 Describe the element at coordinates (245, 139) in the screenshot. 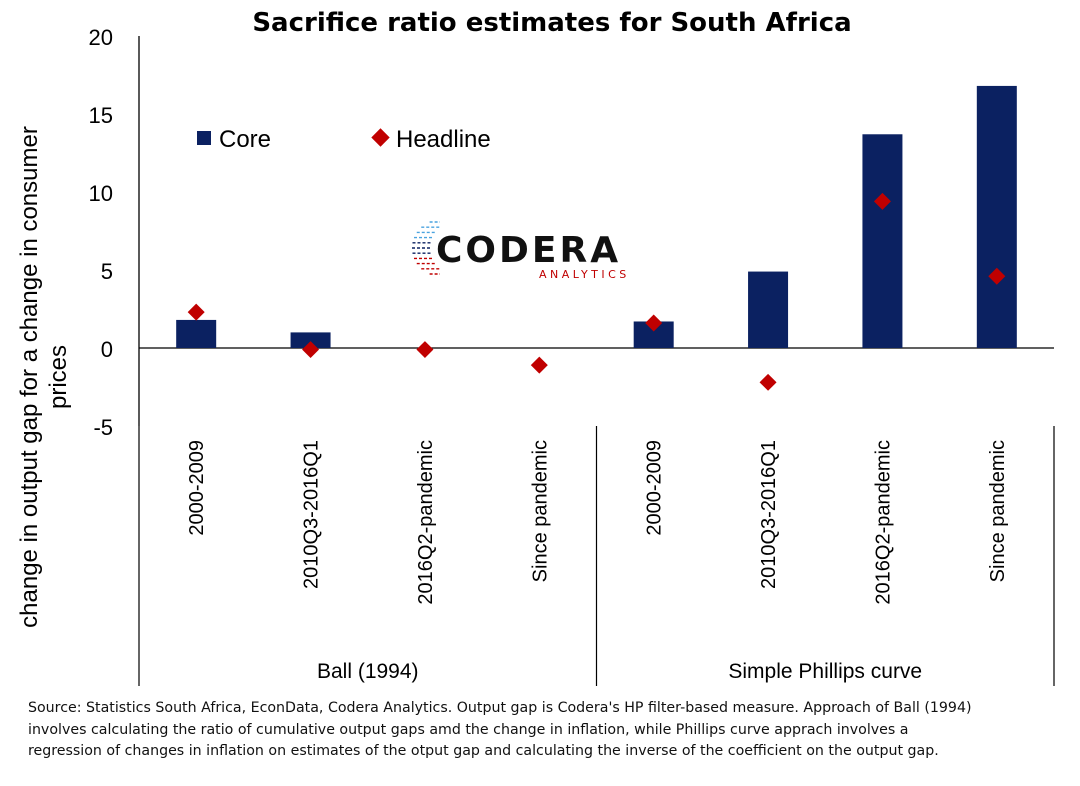

I see `legend-core-label: Core` at that location.